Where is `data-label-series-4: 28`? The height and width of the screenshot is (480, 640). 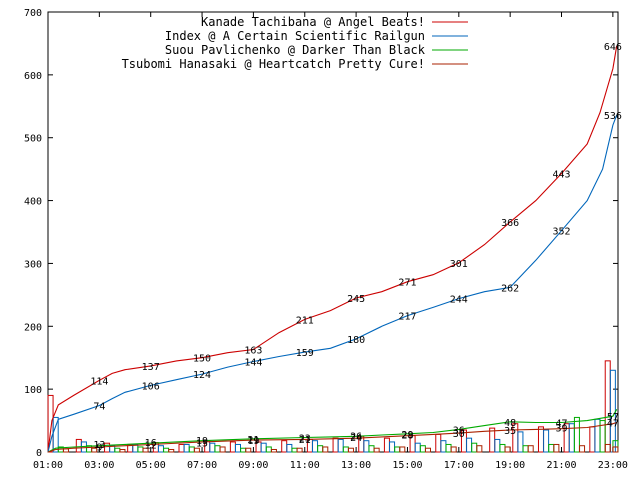 data-label-series-4: 28 is located at coordinates (407, 435).